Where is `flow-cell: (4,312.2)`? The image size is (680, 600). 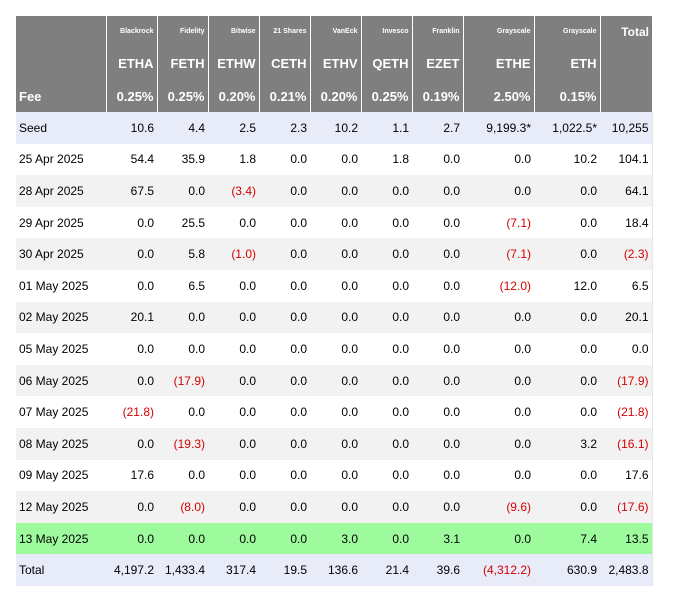
flow-cell: (4,312.2) is located at coordinates (498, 570).